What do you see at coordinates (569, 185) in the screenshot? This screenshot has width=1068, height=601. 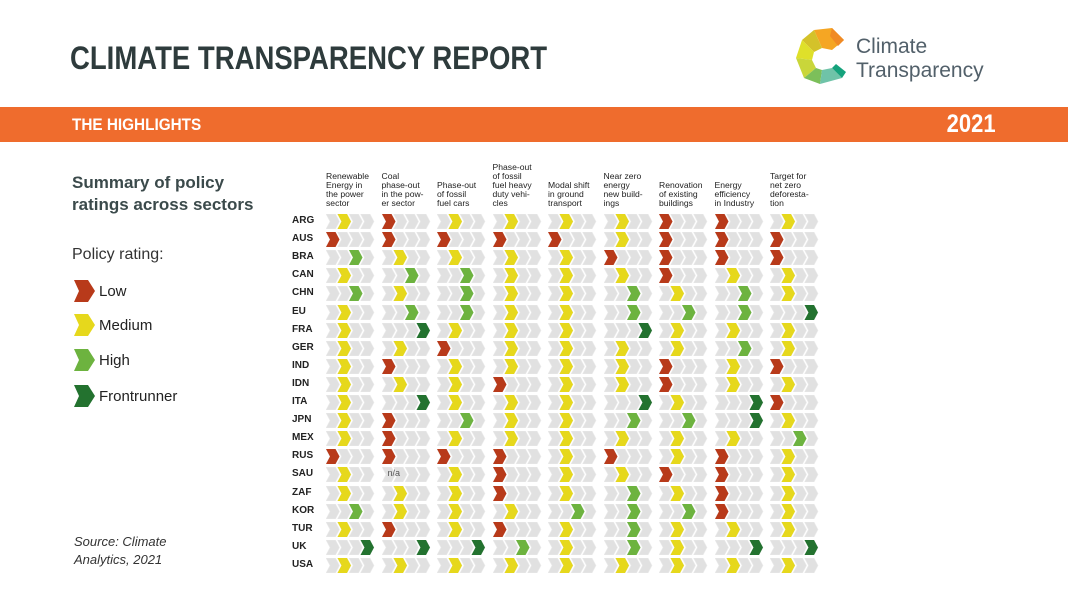 I see `column-header-line: Modal shift` at bounding box center [569, 185].